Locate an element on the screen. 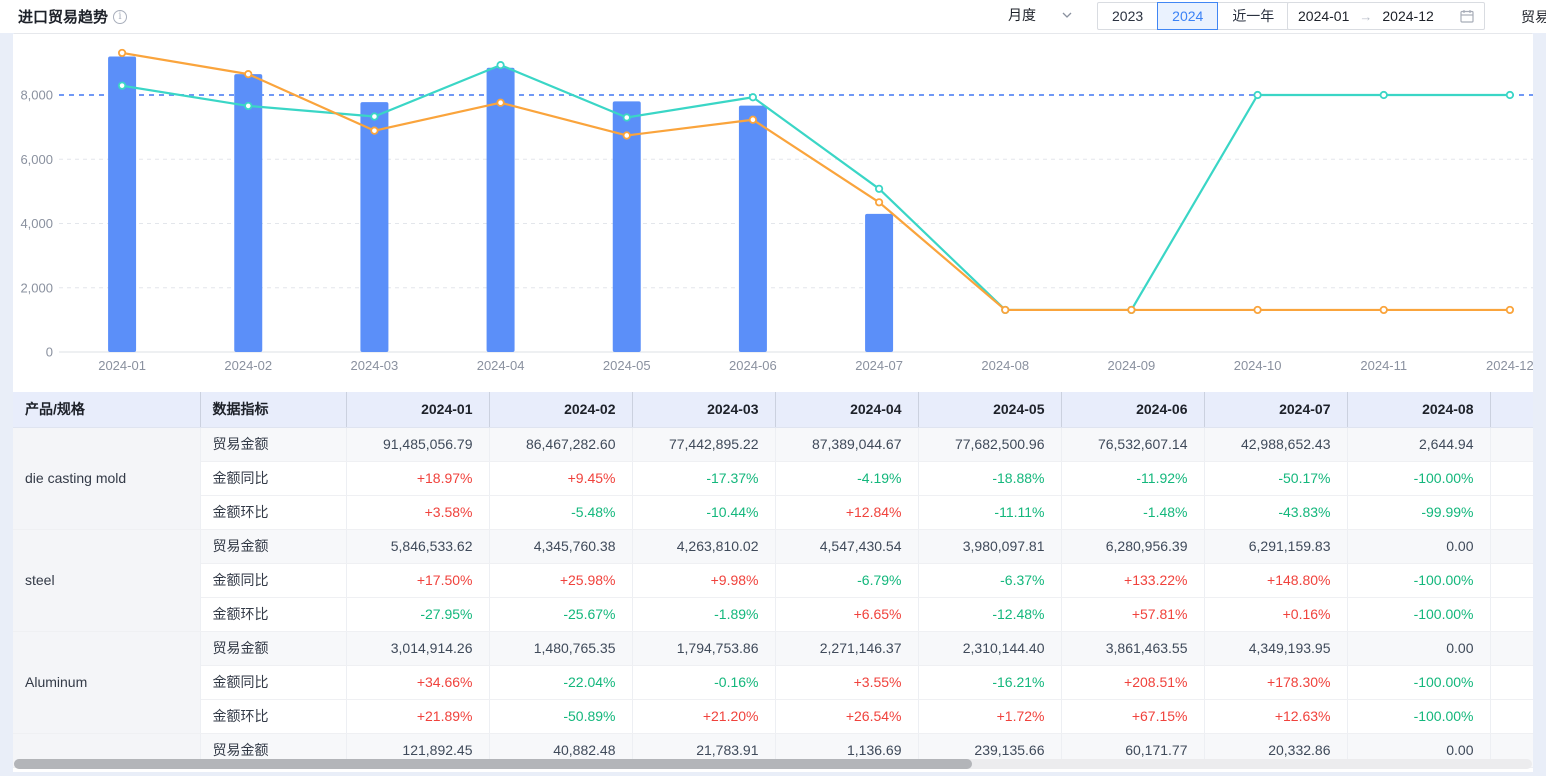 The width and height of the screenshot is (1546, 776). y-axis-tick-label: 6,000 is located at coordinates (36, 159).